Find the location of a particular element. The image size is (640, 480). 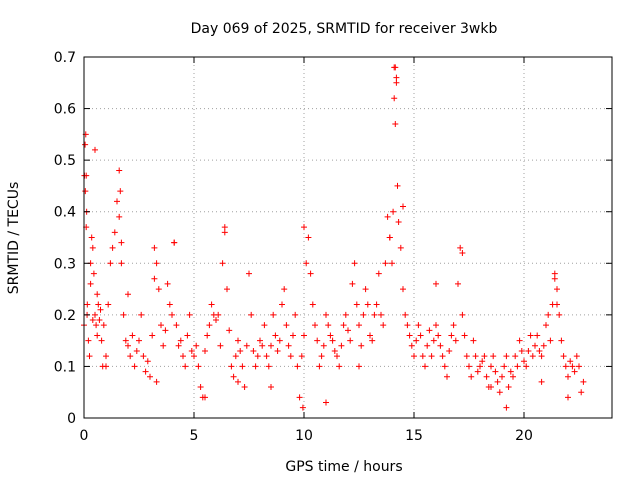

y-tick-label: 0.7 is located at coordinates (65, 58).